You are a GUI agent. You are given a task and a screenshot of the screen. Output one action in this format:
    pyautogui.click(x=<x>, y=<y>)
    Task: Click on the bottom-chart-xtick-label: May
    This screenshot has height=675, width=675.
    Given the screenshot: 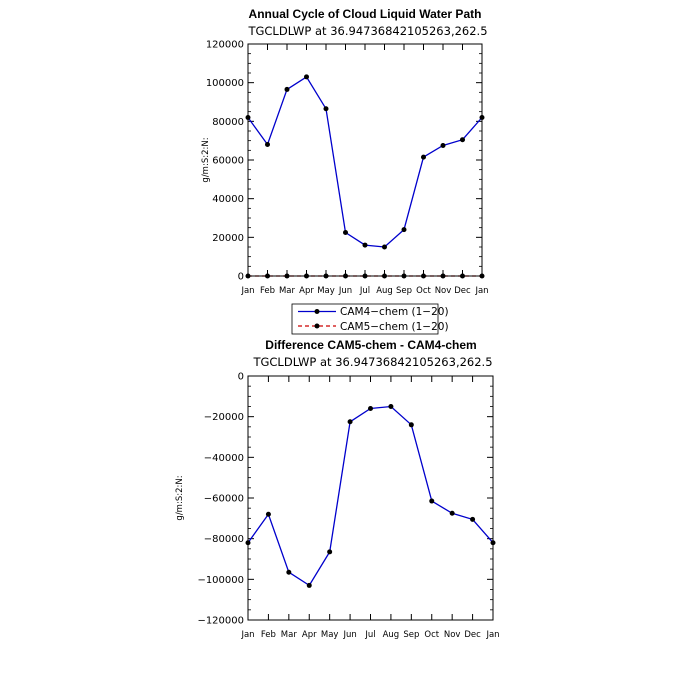 What is the action you would take?
    pyautogui.click(x=330, y=635)
    